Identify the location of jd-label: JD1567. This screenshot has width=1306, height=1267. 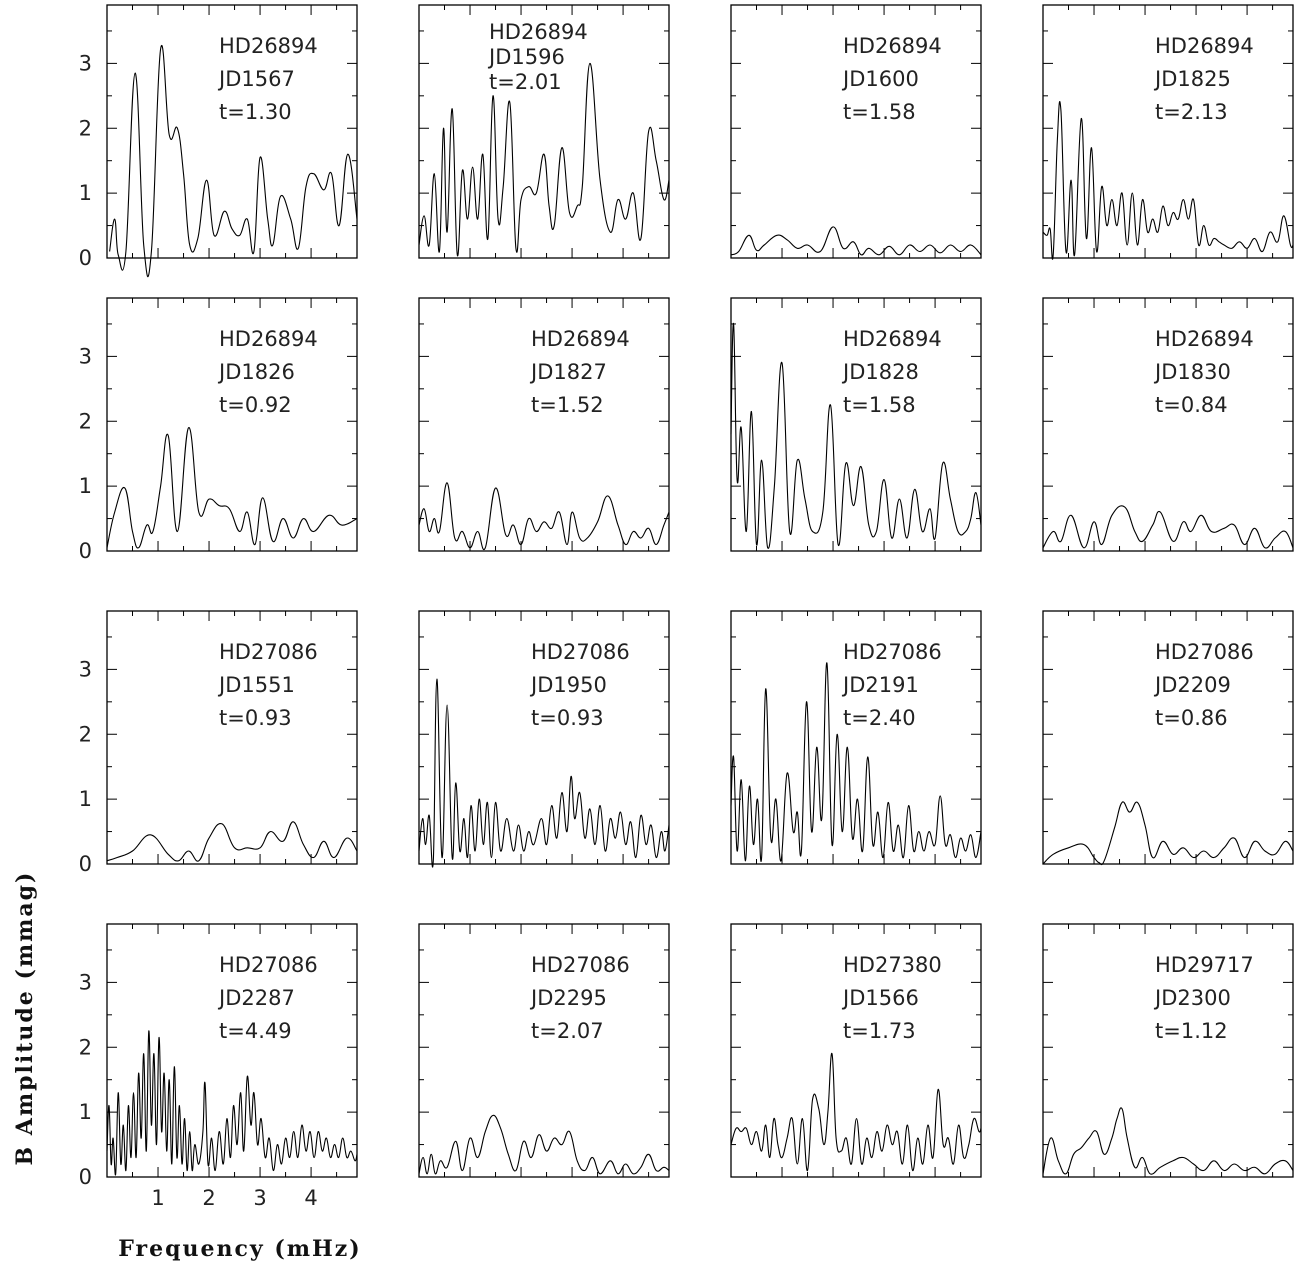
(256, 79).